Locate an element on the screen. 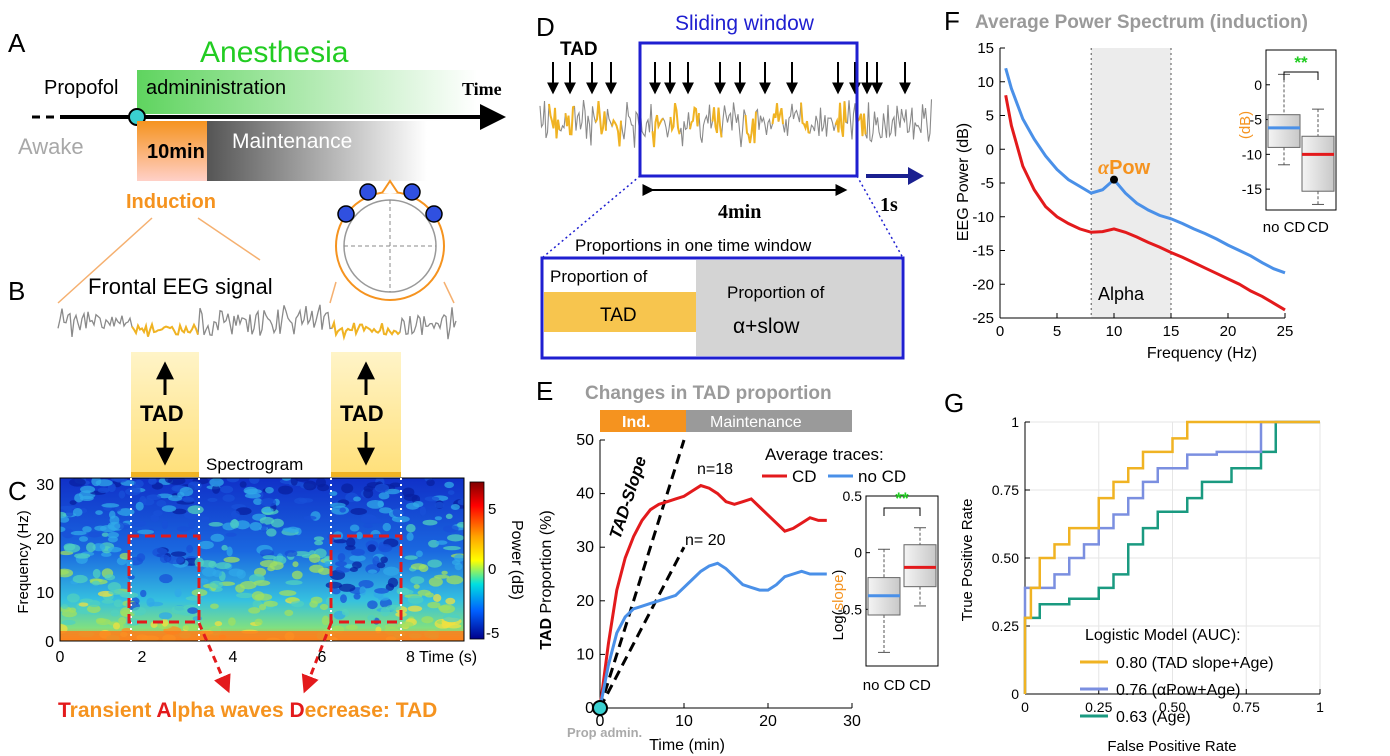  tad-label: TAD is located at coordinates (162, 413).